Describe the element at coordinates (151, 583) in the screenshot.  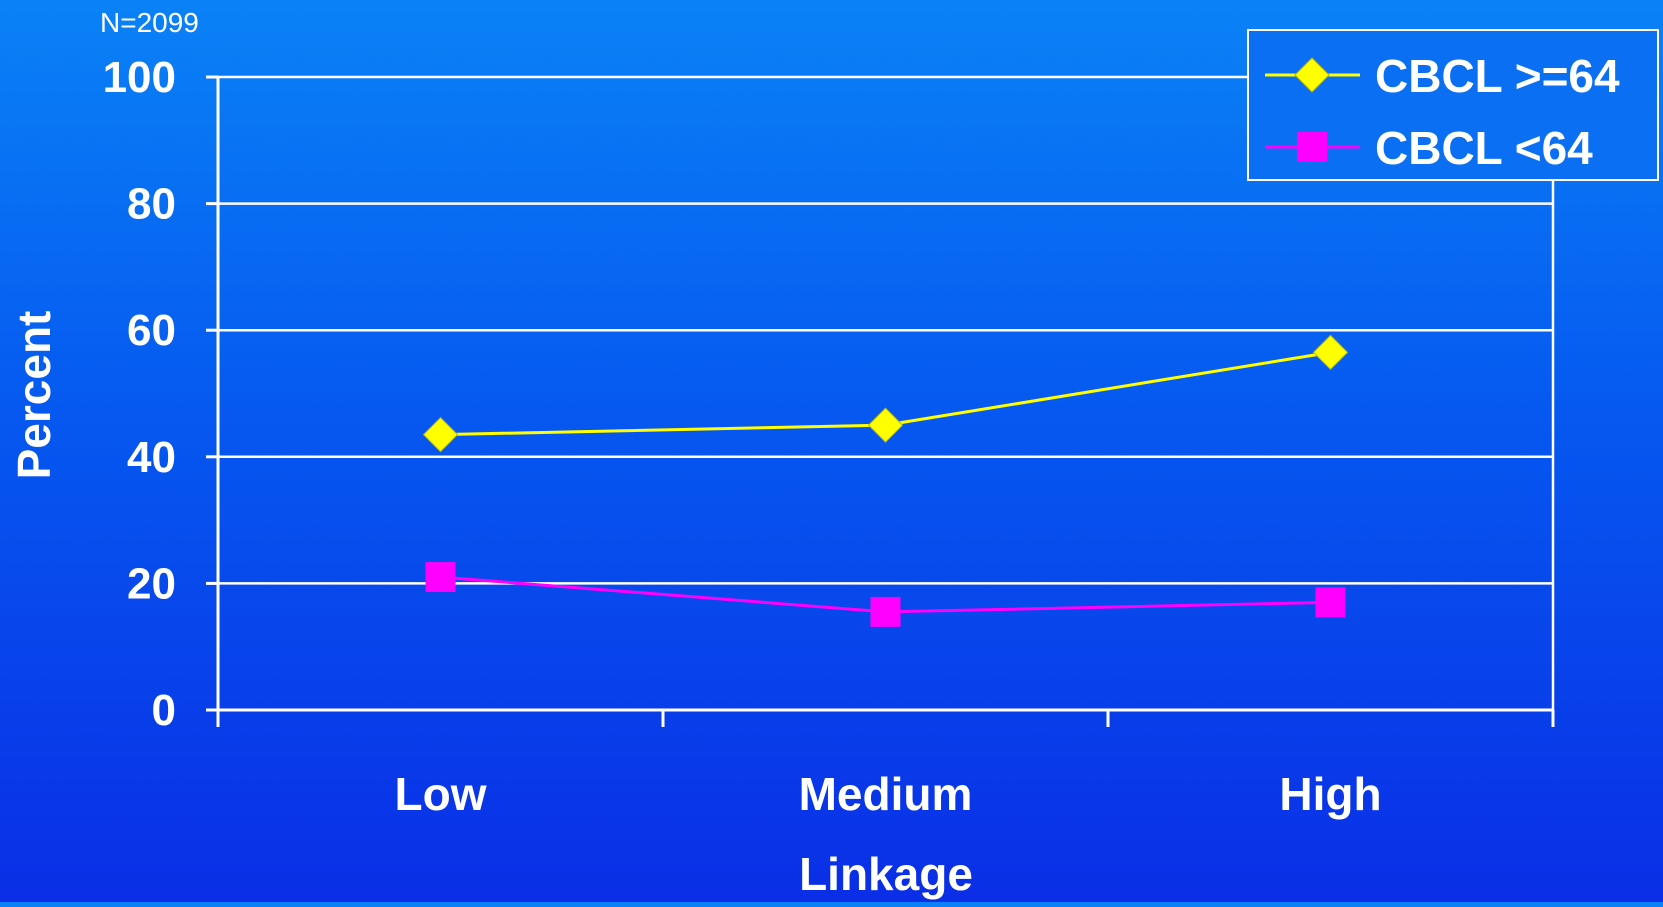
I see `y-tick-label: 20` at that location.